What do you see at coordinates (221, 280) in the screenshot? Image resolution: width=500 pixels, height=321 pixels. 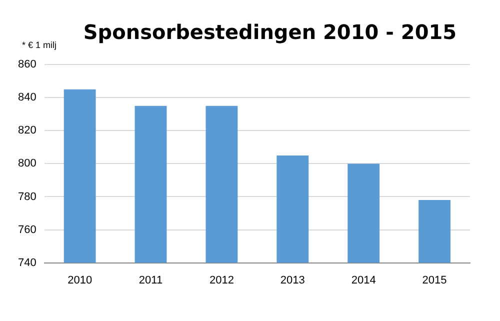 I see `x-tick-label: 2012` at bounding box center [221, 280].